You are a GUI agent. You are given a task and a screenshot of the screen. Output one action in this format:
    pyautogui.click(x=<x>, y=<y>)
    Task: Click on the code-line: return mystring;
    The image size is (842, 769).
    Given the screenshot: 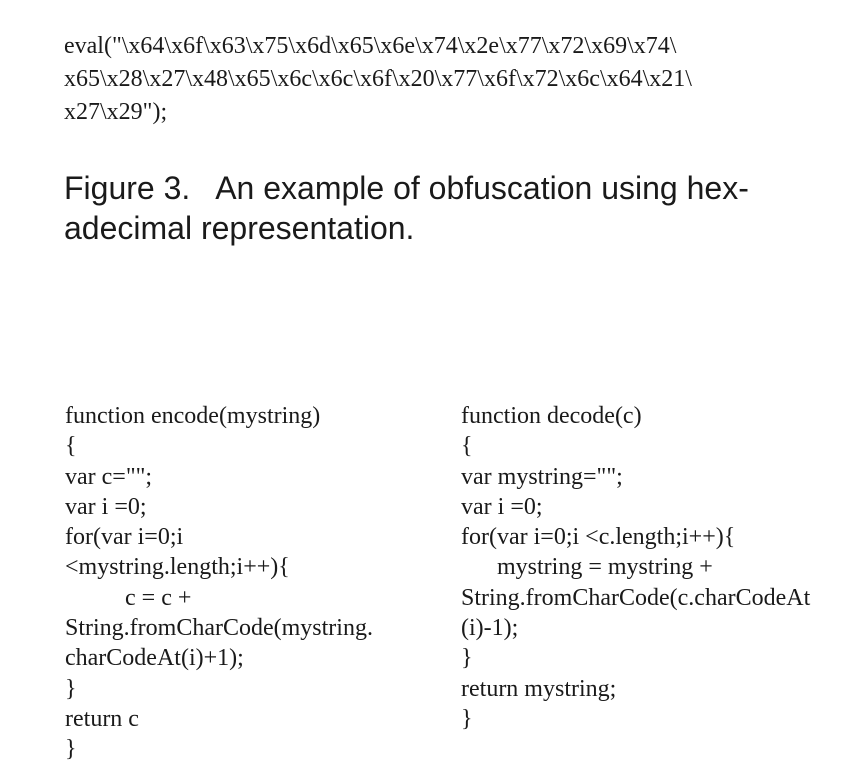 What is the action you would take?
    pyautogui.click(x=539, y=688)
    